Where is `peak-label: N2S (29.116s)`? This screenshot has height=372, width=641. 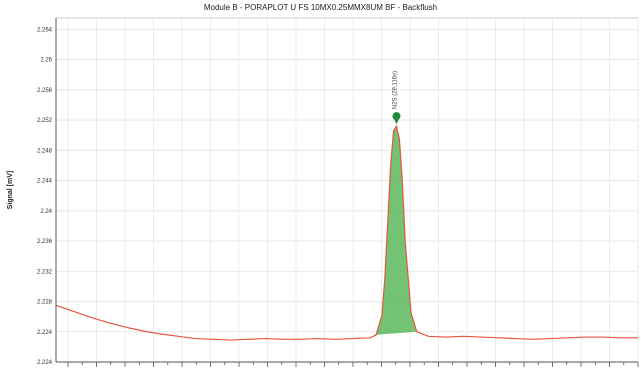
peak-label: N2S (29.116s) is located at coordinates (395, 90).